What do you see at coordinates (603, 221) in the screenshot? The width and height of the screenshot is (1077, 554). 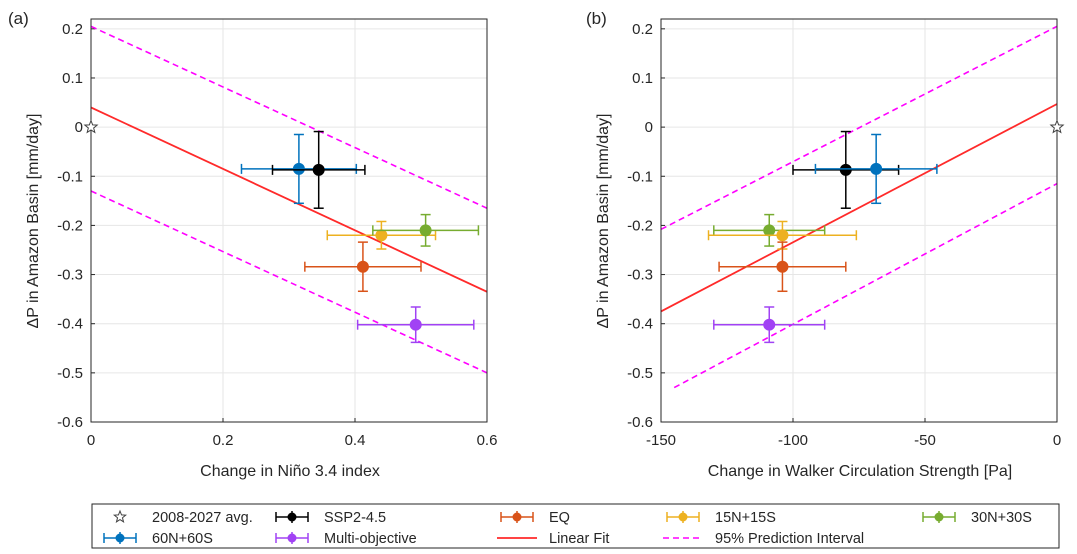 I see `panel-b-y-axis-label: ΔP in Amazon Basin [mm/day]` at bounding box center [603, 221].